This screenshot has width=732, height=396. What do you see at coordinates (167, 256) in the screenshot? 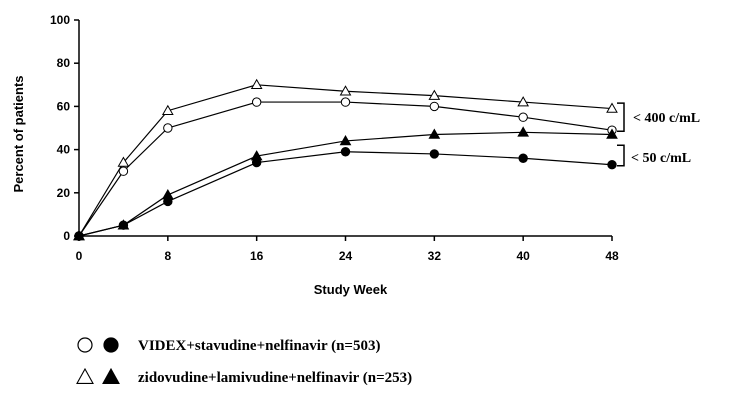
I see `x-tick-label: 8` at bounding box center [167, 256].